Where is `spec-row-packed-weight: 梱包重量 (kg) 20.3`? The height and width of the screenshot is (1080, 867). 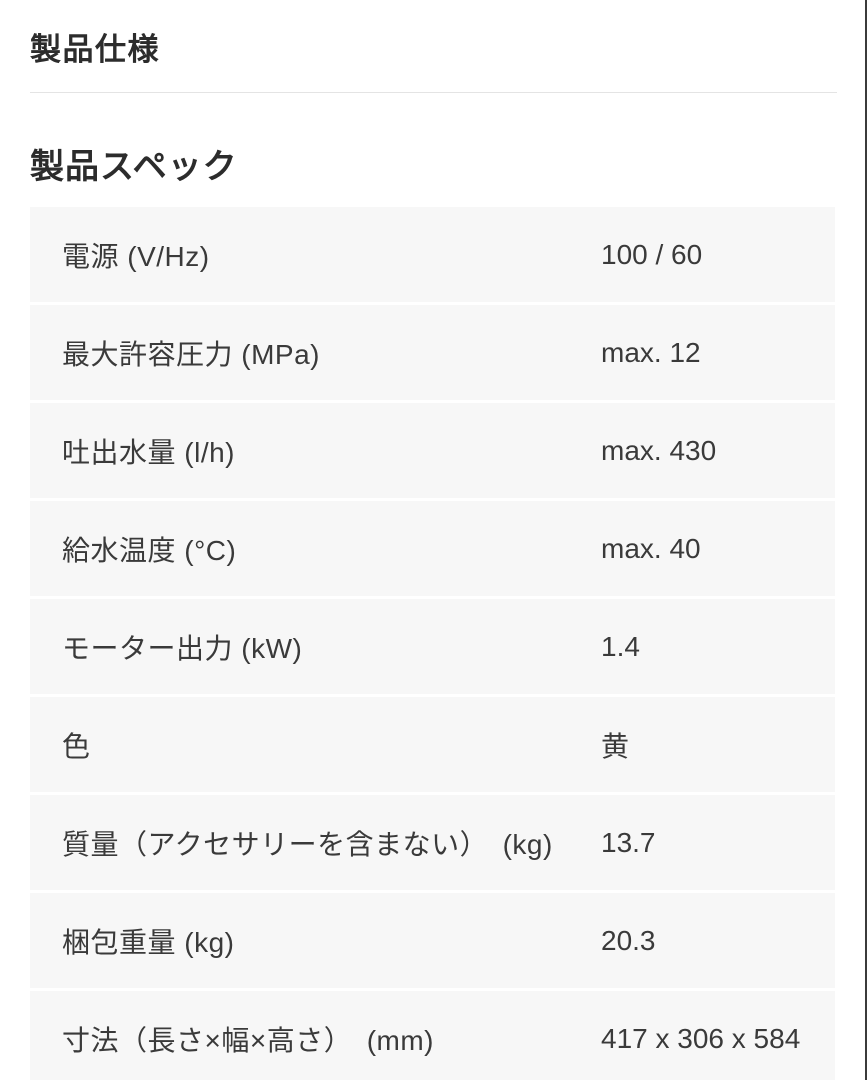
spec-row-packed-weight: 梱包重量 (kg) 20.3 is located at coordinates (432, 941).